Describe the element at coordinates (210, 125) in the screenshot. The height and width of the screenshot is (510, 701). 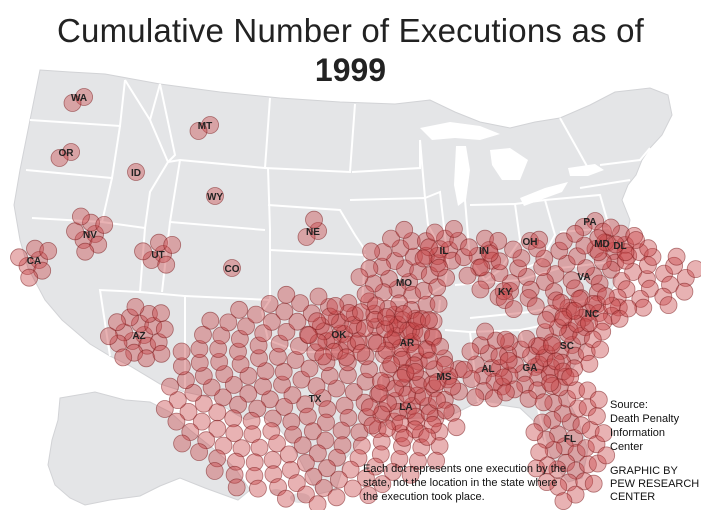
I see `execution-dot-mt` at that location.